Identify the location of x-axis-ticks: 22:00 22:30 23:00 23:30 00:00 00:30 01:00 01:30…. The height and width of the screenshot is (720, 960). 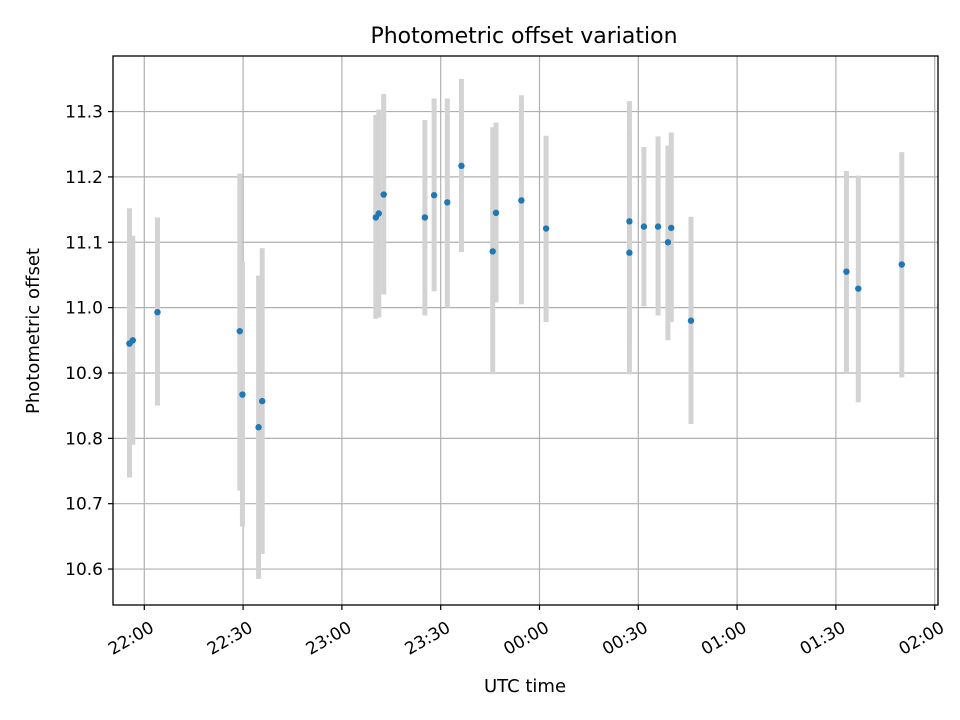
(526, 632).